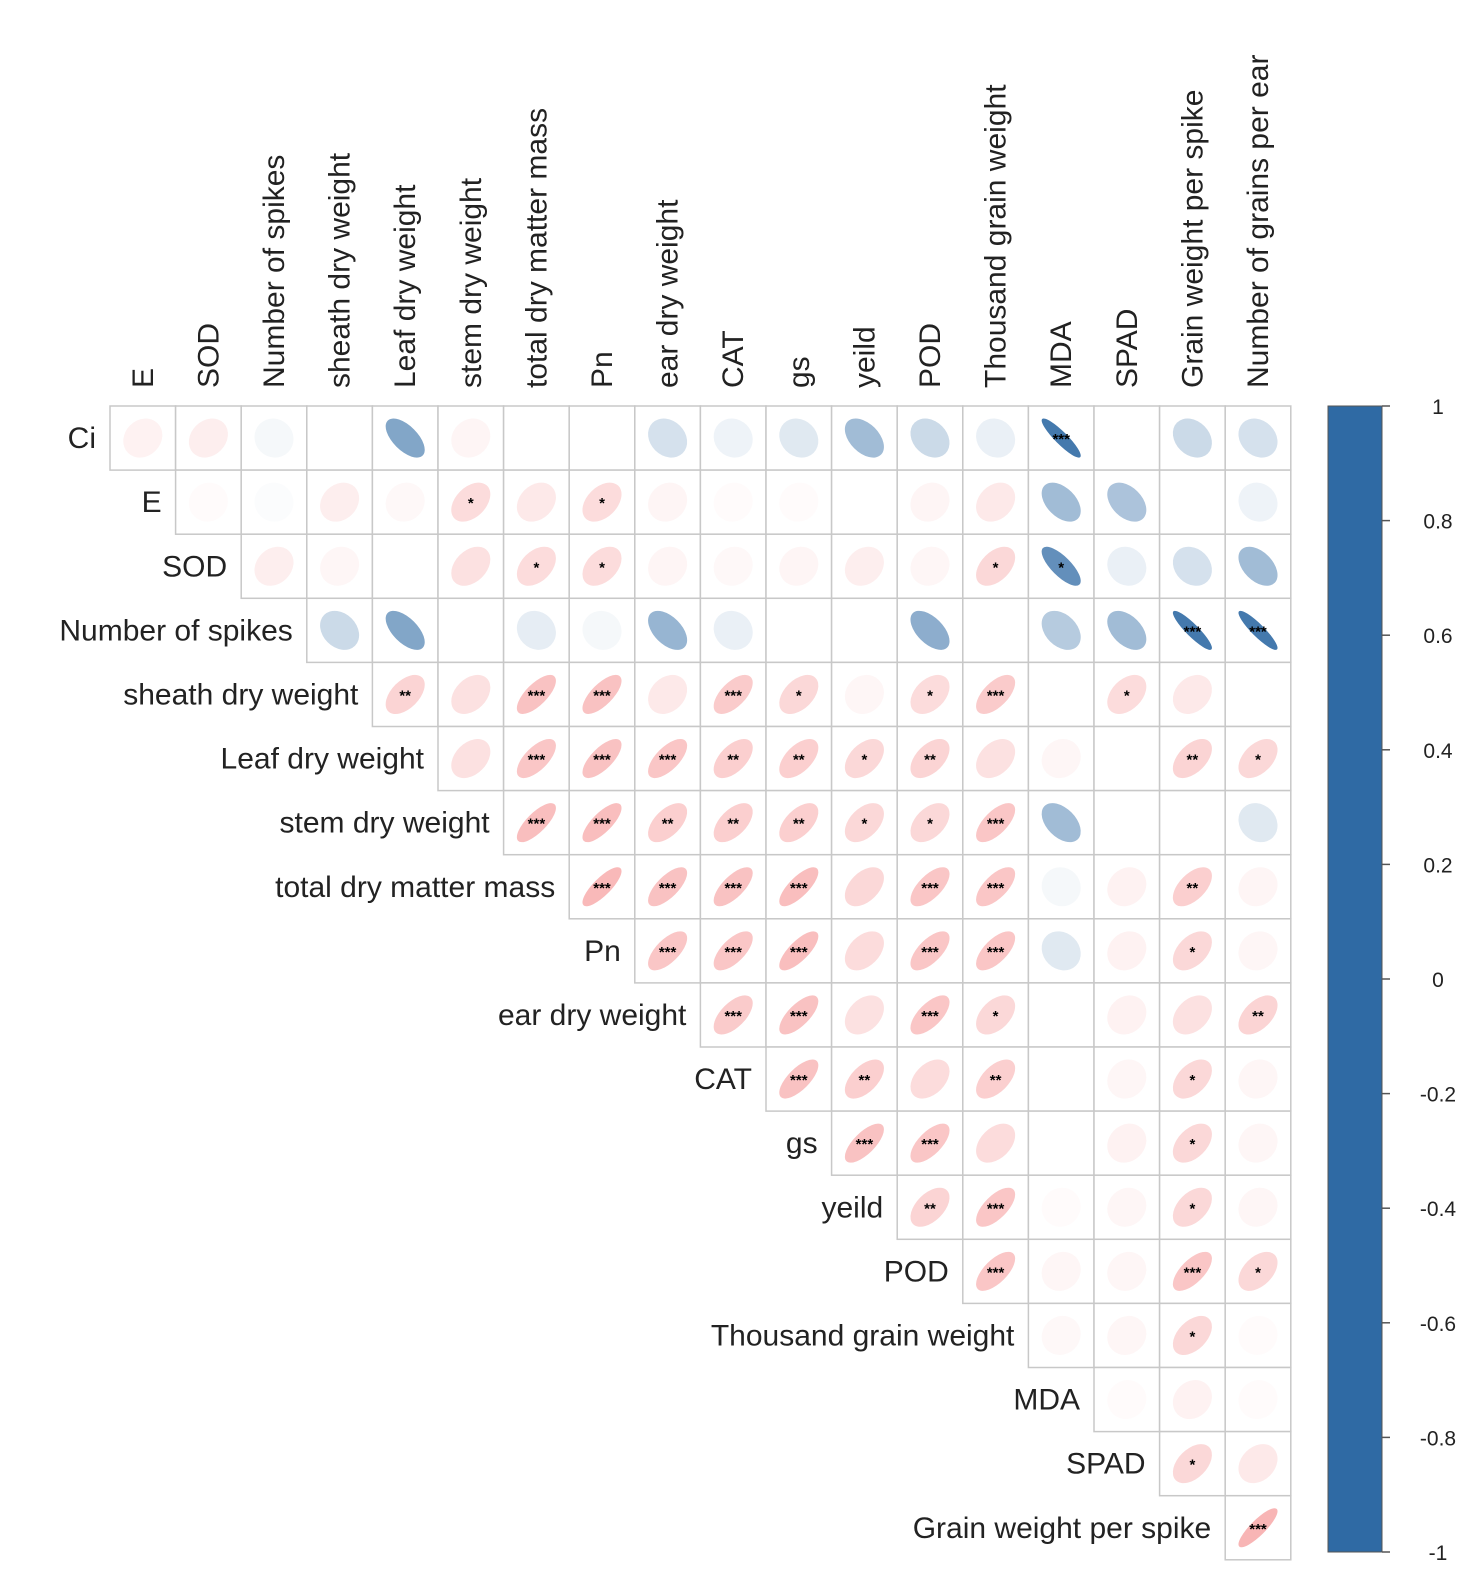 This screenshot has height=1570, width=1476. What do you see at coordinates (733, 359) in the screenshot?
I see `column-label: CAT` at bounding box center [733, 359].